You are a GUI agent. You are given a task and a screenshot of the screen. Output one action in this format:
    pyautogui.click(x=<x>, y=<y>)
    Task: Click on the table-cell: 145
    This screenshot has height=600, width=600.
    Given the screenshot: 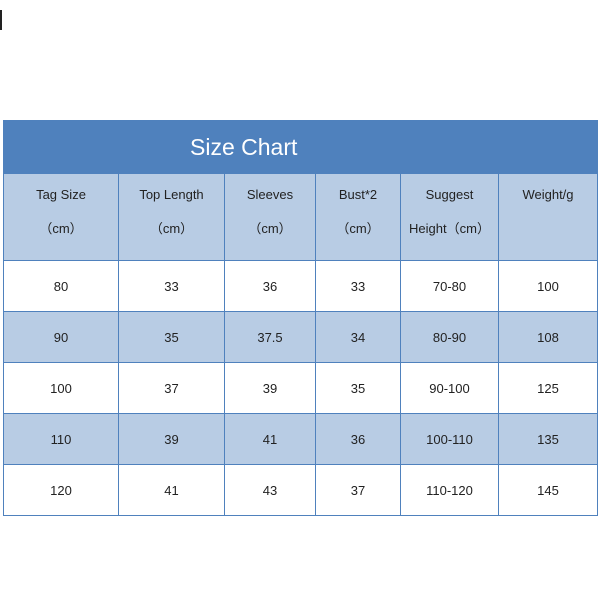 What is the action you would take?
    pyautogui.click(x=548, y=490)
    